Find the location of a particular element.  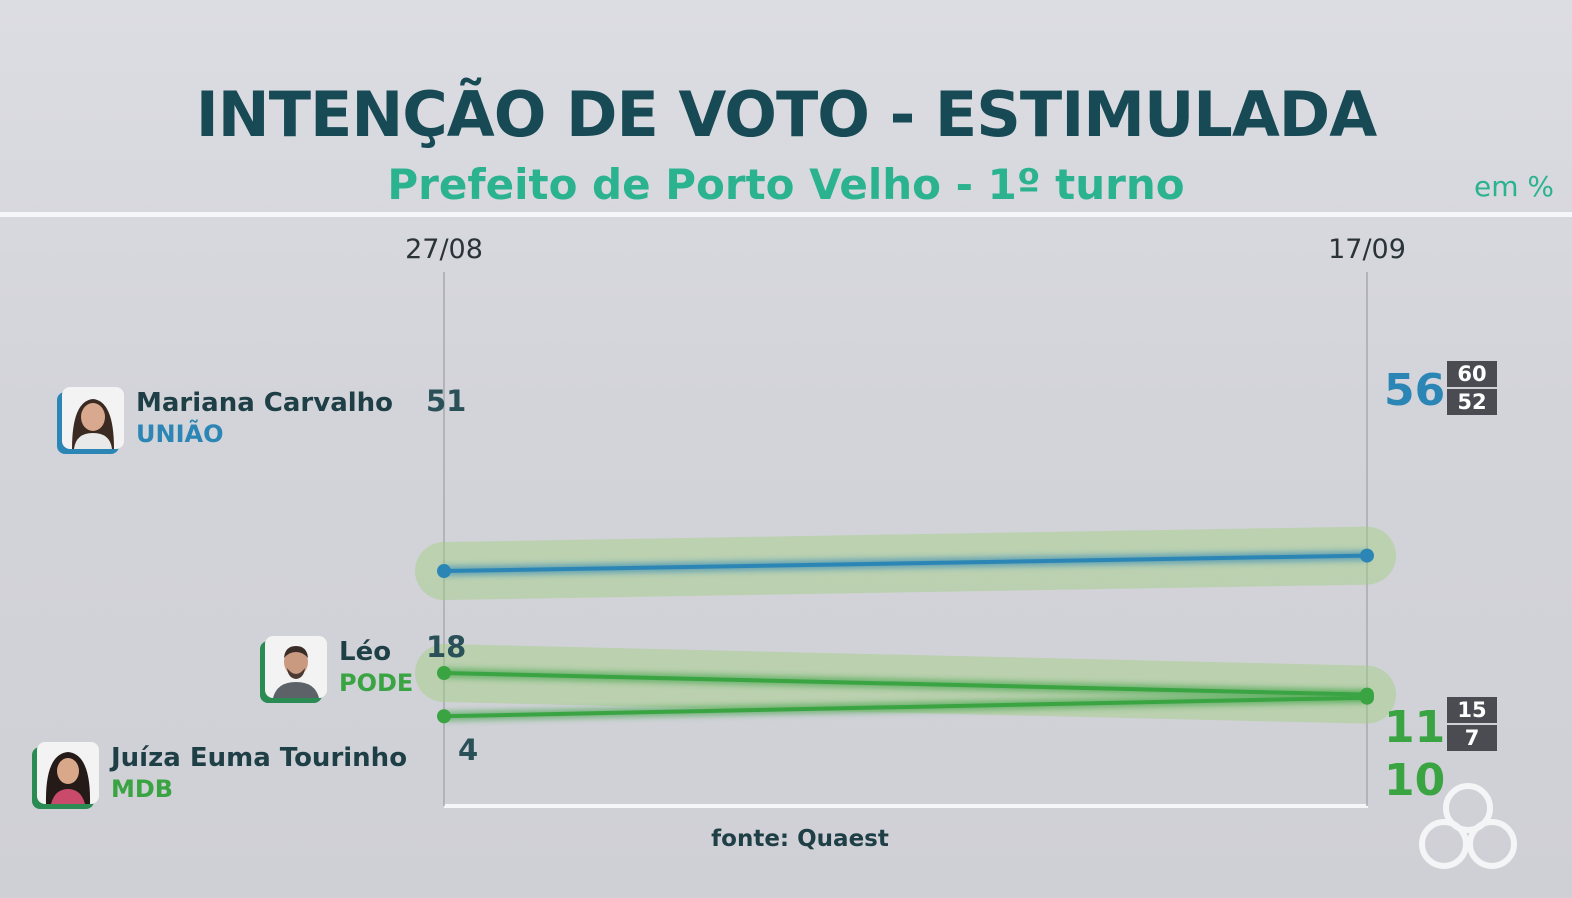

range-box-leo: 15 7 is located at coordinates (1472, 724).